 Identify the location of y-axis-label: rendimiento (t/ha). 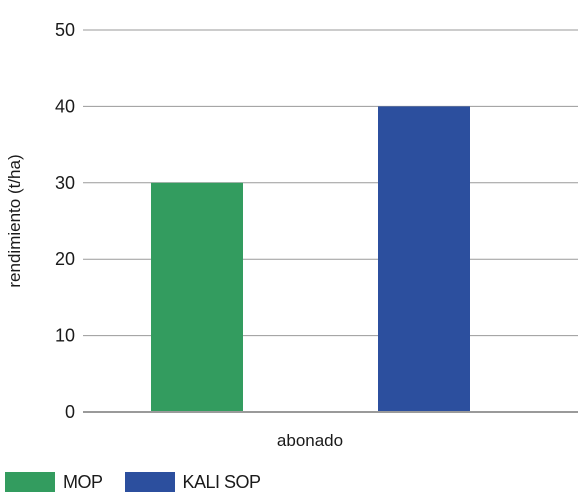
(14, 220).